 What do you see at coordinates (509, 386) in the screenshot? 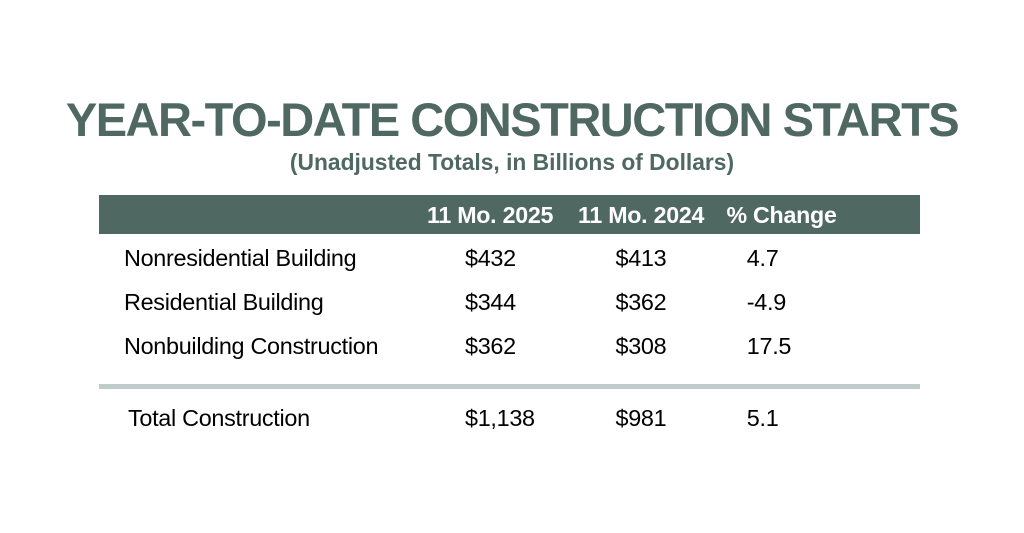
I see `total-separator-rule` at bounding box center [509, 386].